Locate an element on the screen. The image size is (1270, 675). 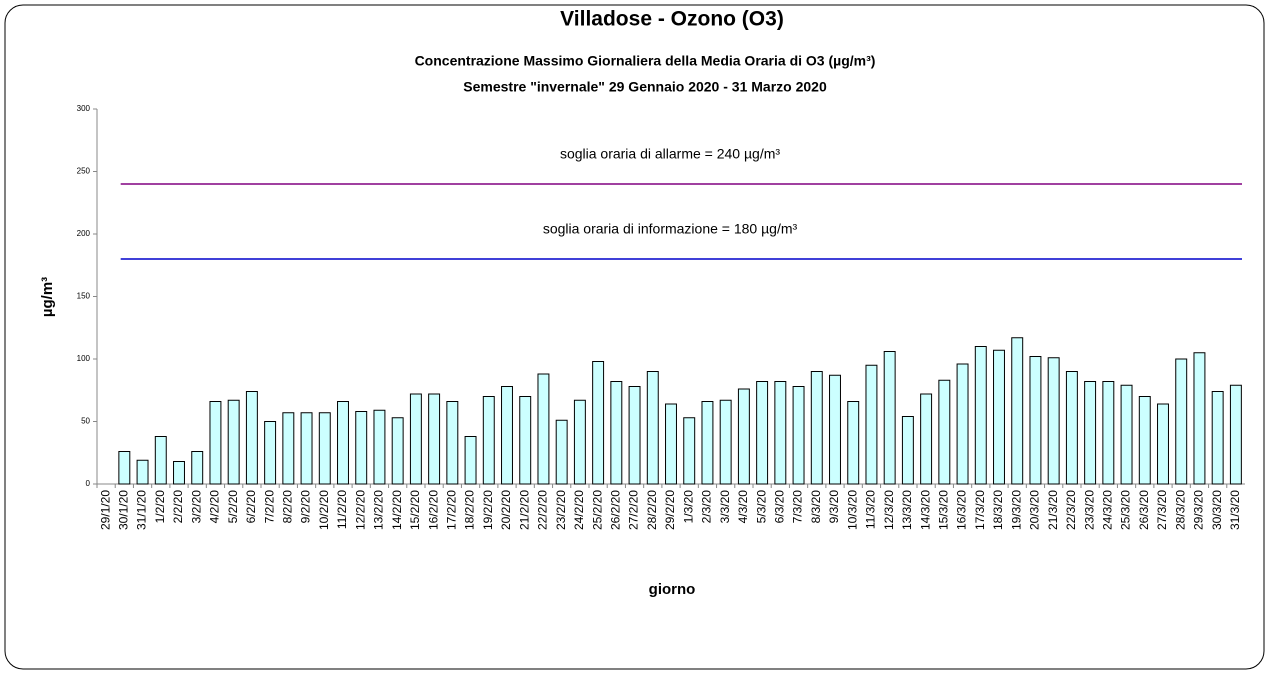
x-tick-label: 8/3/20 is located at coordinates (816, 507).